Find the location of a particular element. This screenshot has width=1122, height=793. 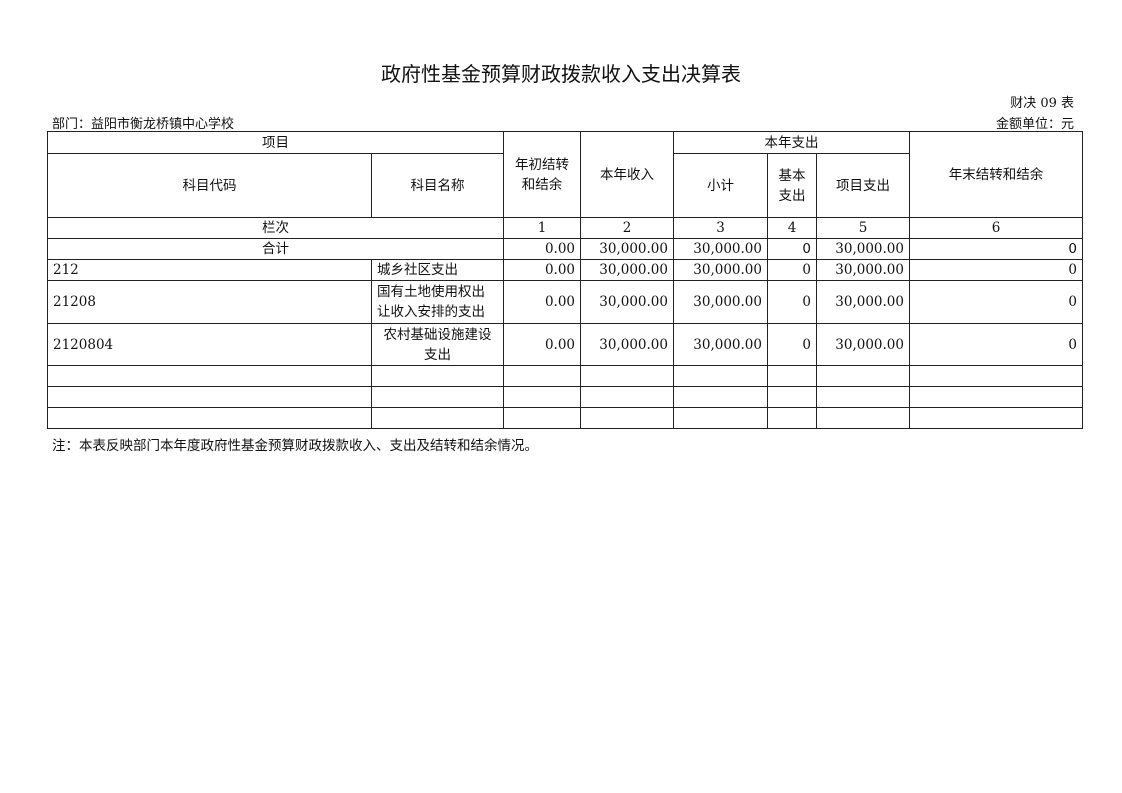

cell-code: 21208 is located at coordinates (209, 302).